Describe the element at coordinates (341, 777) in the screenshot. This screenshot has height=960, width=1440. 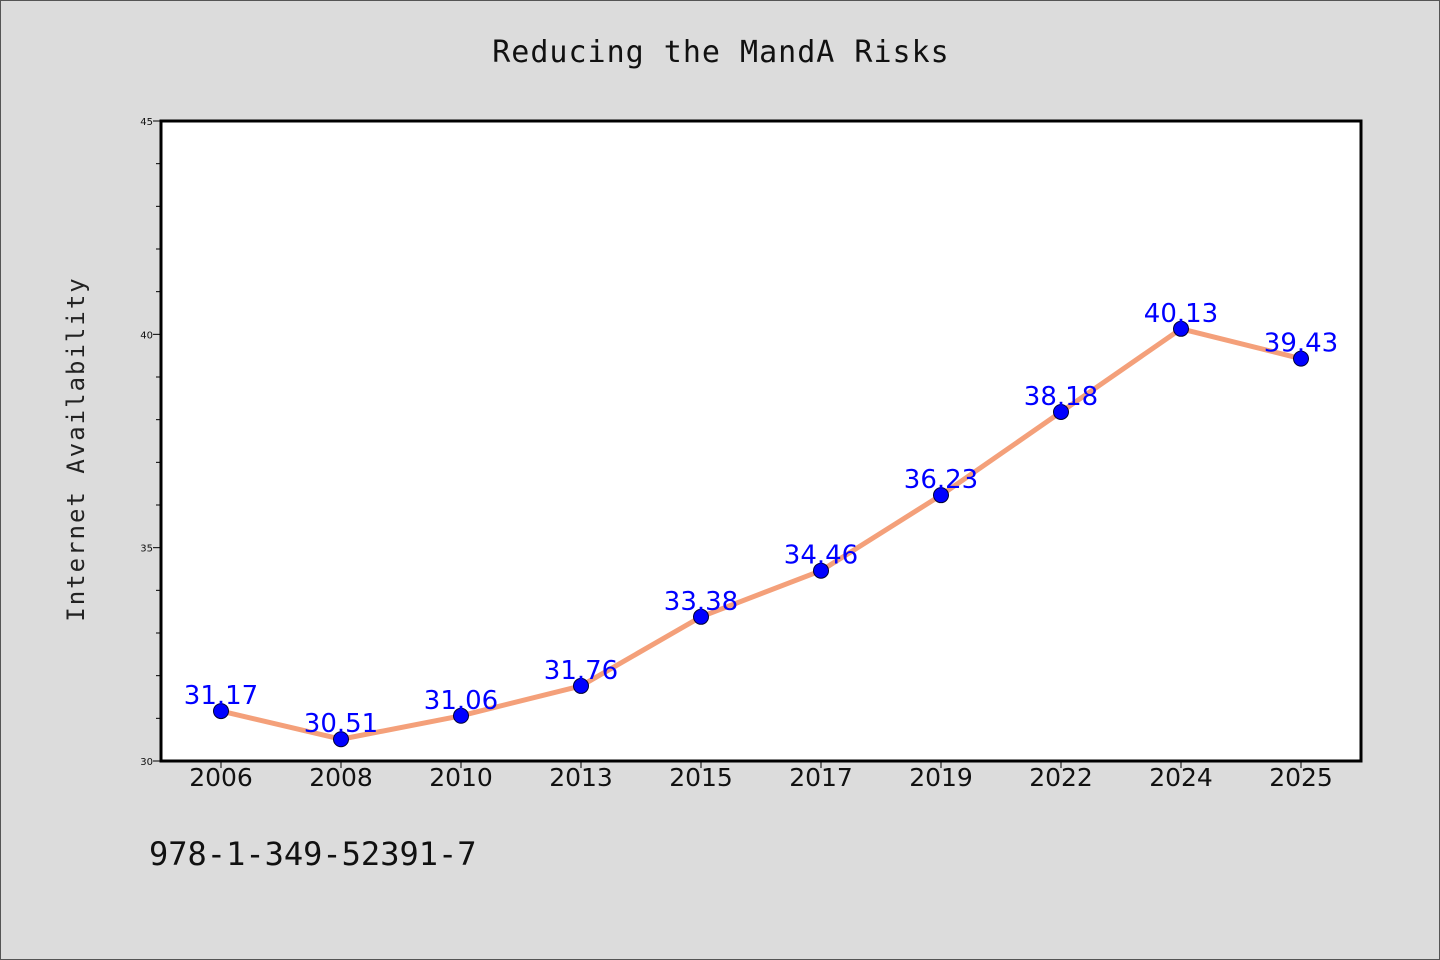
I see `x-tick-label: 2008` at that location.